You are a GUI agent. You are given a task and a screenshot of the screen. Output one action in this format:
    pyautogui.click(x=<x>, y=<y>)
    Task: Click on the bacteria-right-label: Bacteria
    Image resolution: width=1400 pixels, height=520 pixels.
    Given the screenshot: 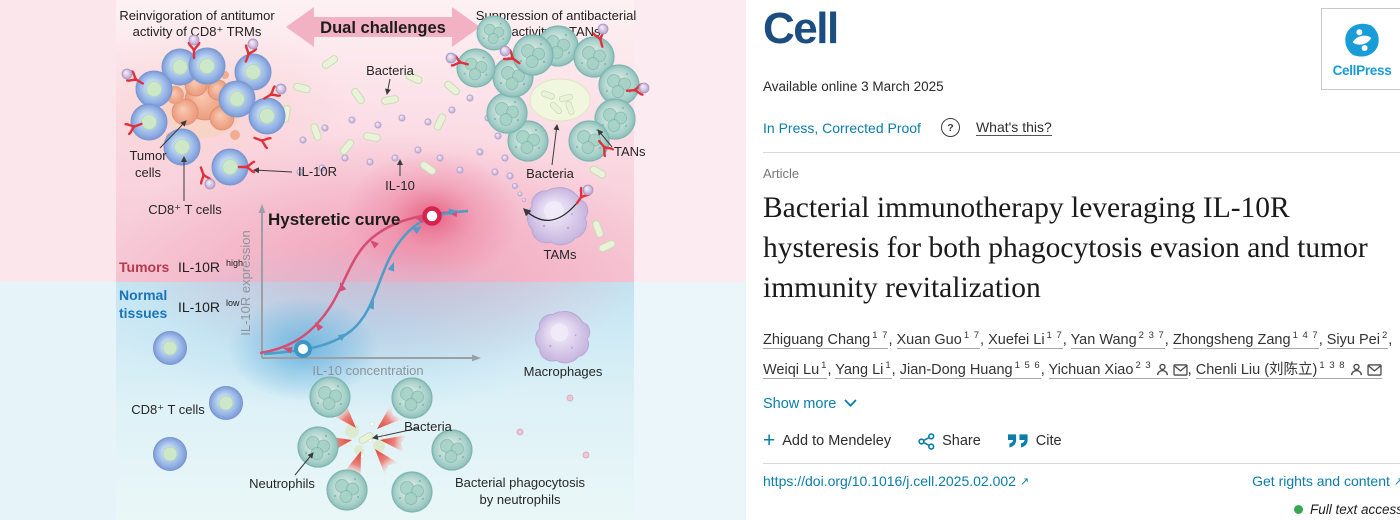 What is the action you would take?
    pyautogui.click(x=550, y=173)
    